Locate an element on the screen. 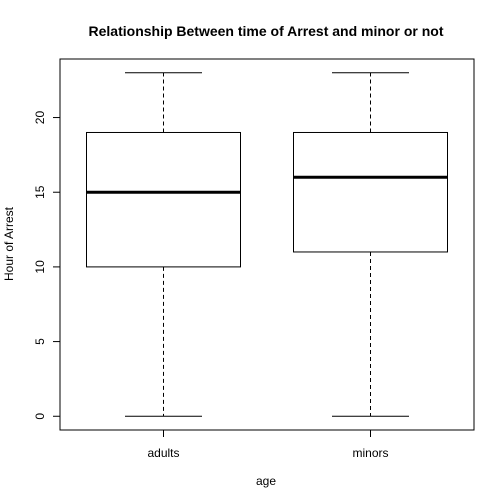 This screenshot has height=504, width=504. y-axis: 0 5 10 15 20 is located at coordinates (47, 265).